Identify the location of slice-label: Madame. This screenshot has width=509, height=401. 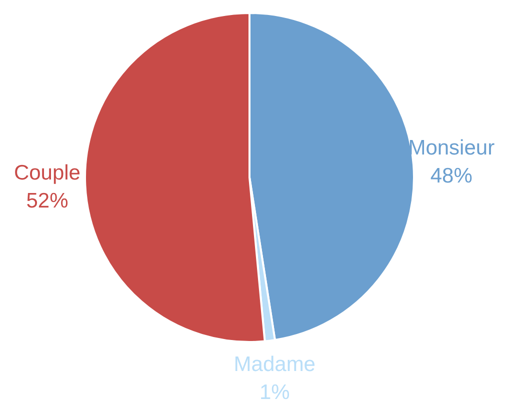
(275, 364).